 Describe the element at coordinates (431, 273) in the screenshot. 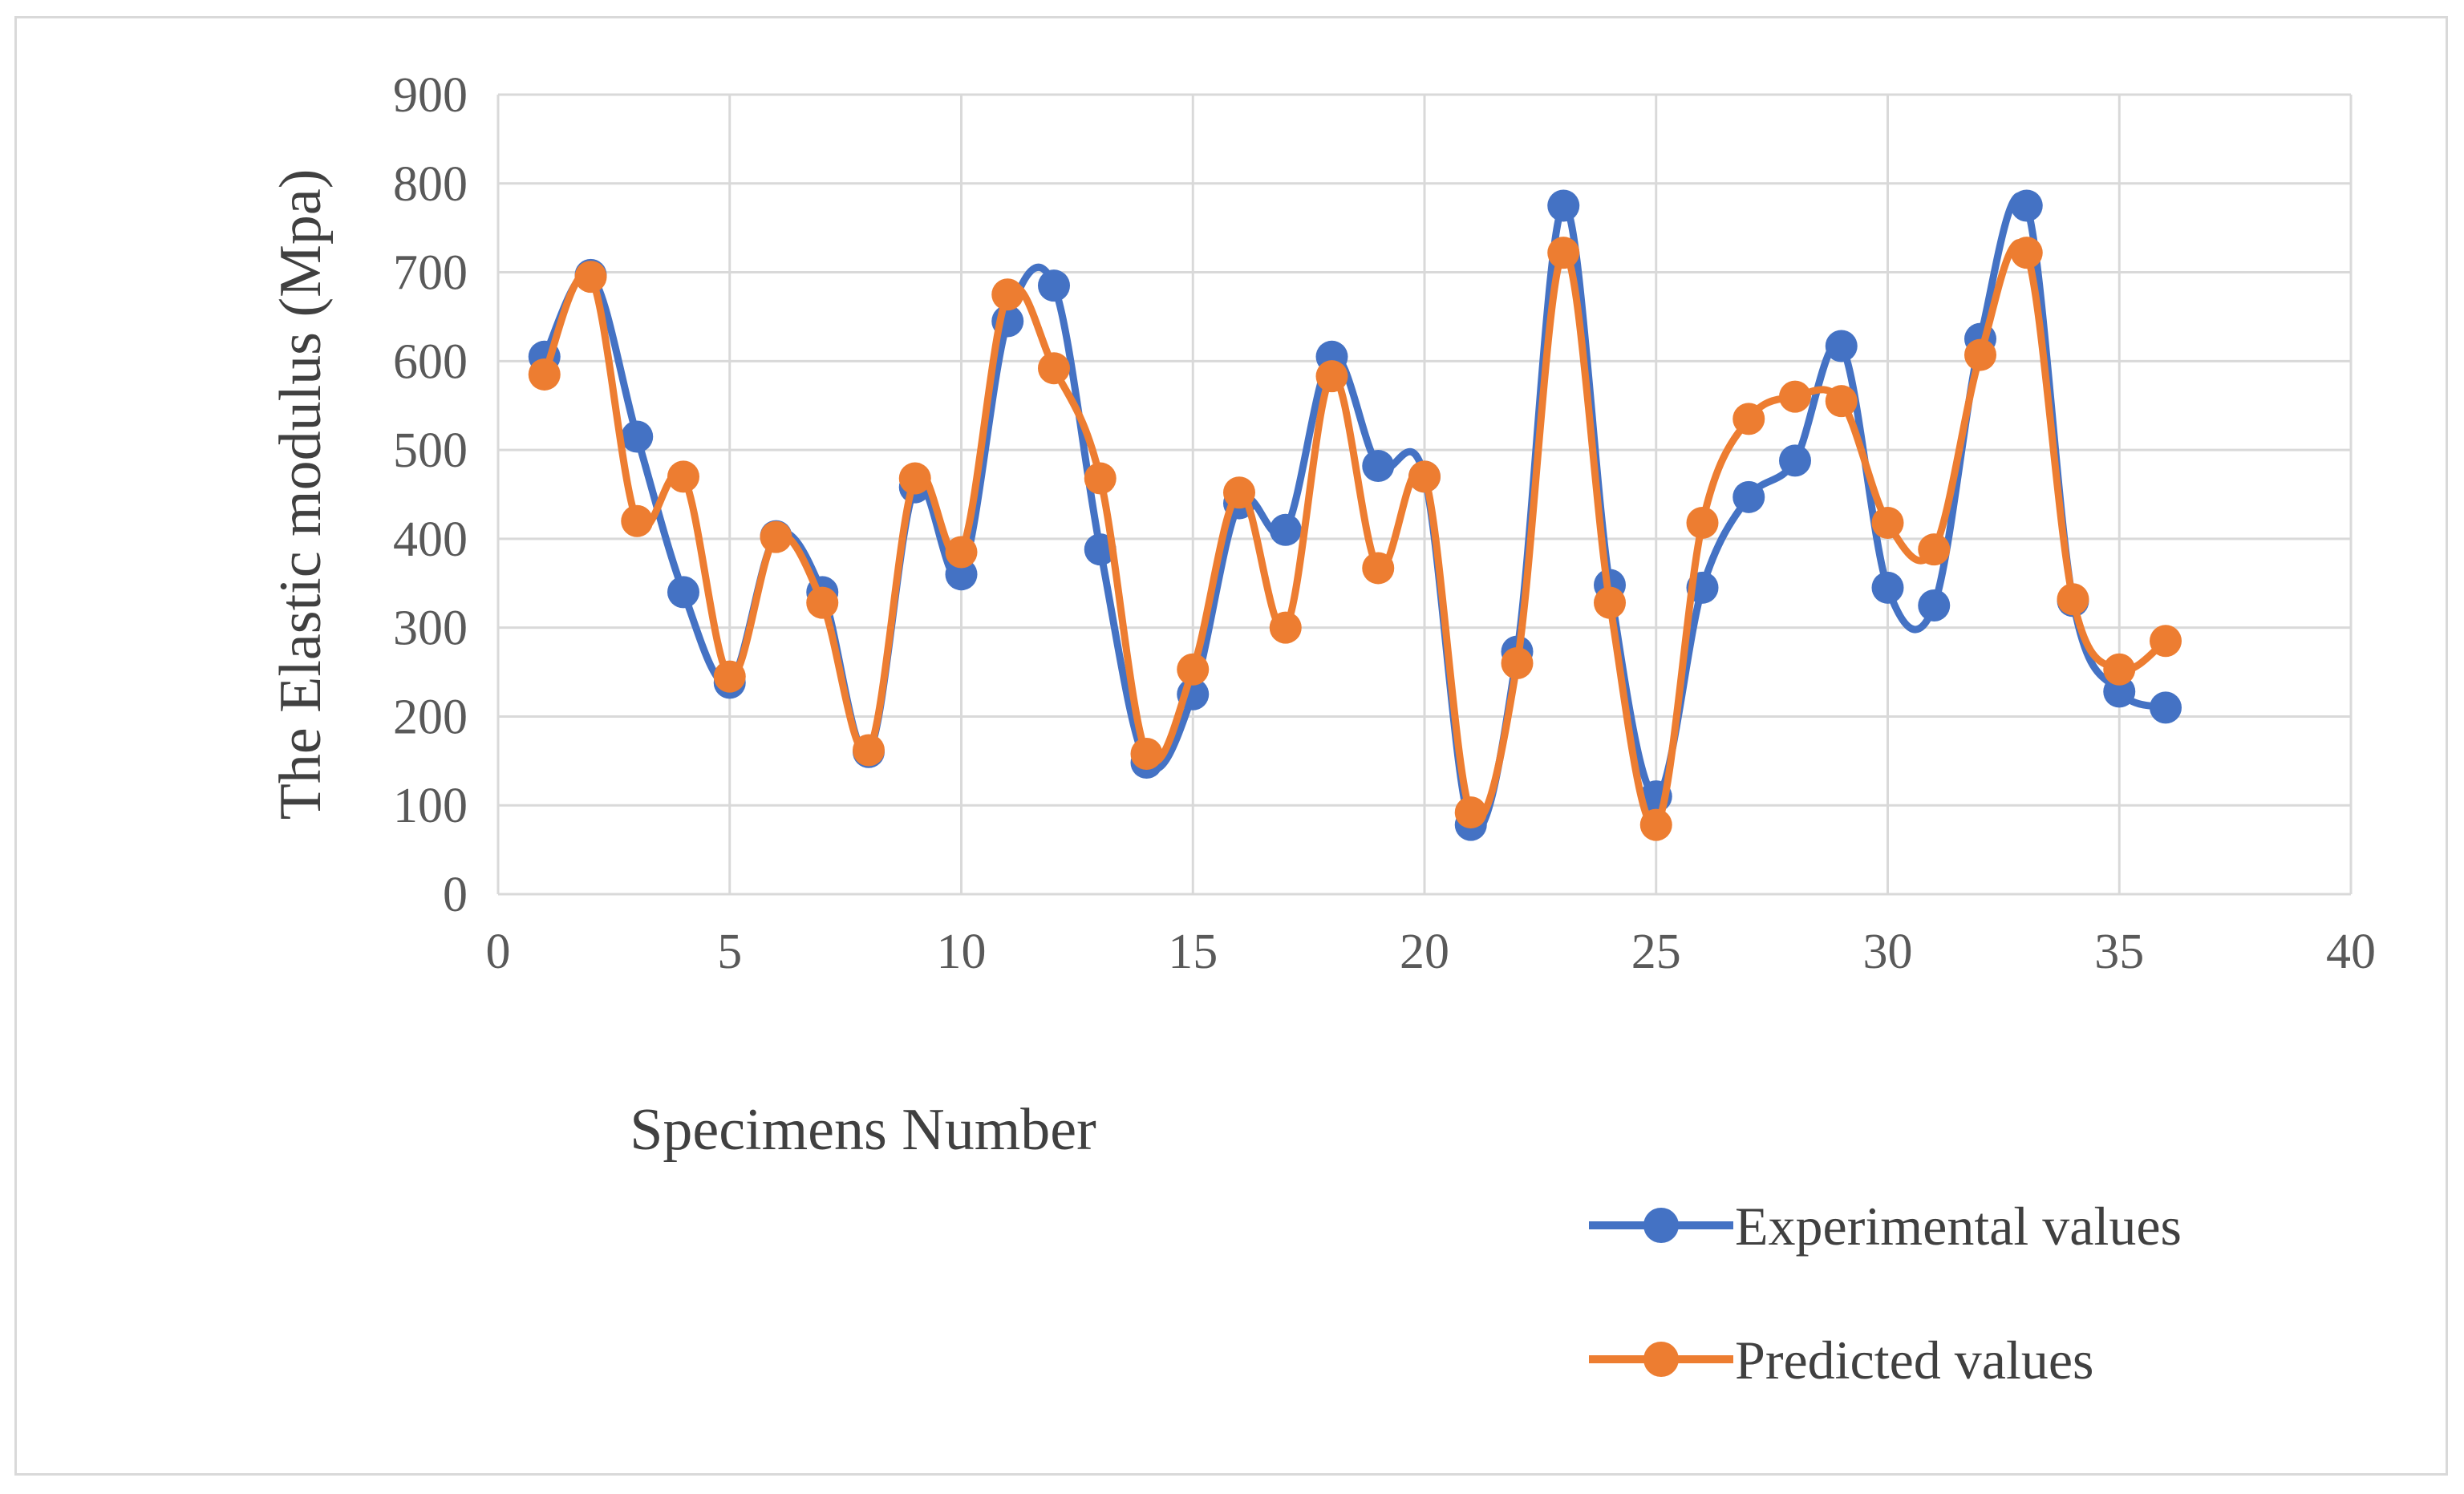

I see `y-tick-label-700: 700` at that location.